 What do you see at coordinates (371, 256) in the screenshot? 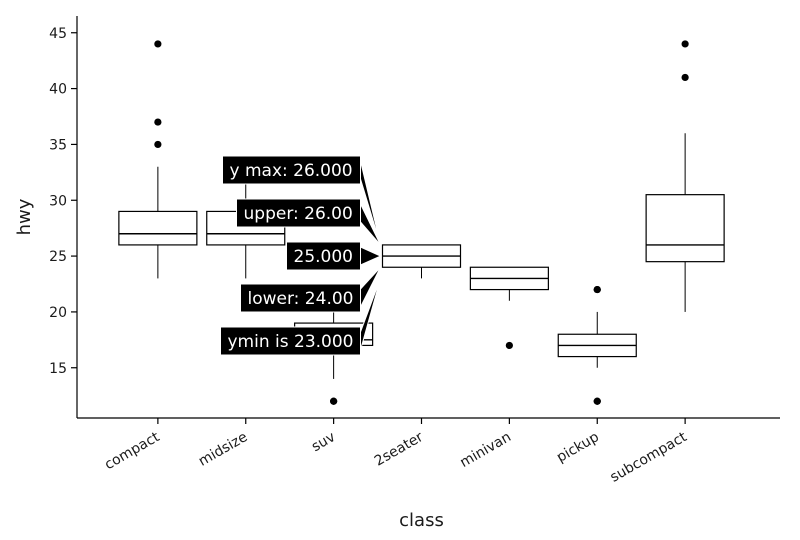
I see `tooltip-pointer` at bounding box center [371, 256].